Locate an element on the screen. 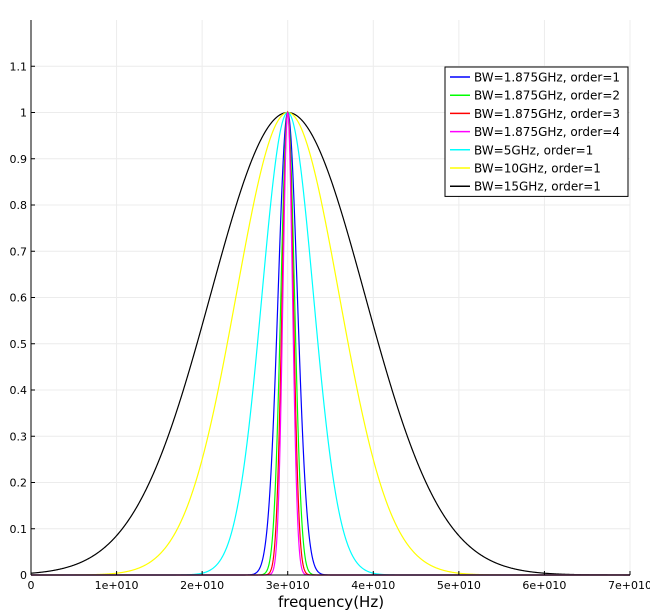 Image resolution: width=650 pixels, height=614 pixels. y-tick-label: 0.6 is located at coordinates (19, 298).